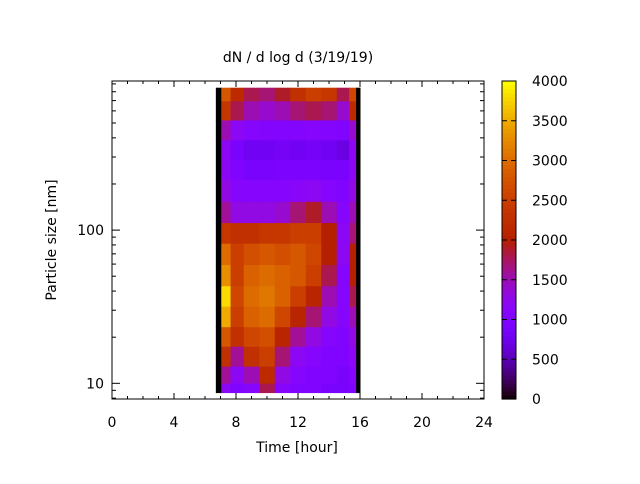 Image resolution: width=640 pixels, height=484 pixels. Describe the element at coordinates (536, 400) in the screenshot. I see `colorbar-tick-label: 0` at that location.